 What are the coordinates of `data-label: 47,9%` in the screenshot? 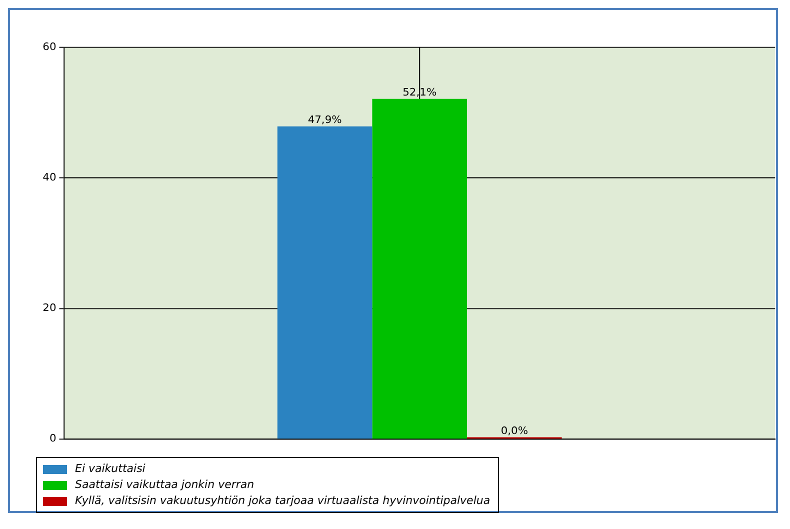 It's located at (325, 120).